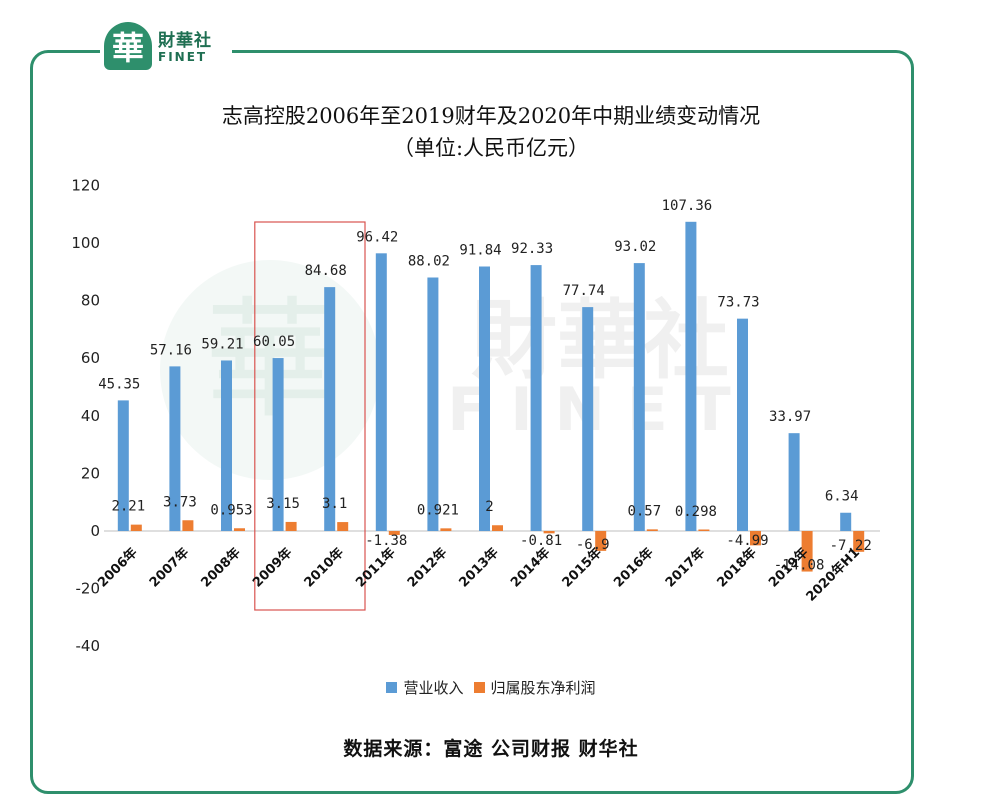 The width and height of the screenshot is (982, 808). I want to click on legend-swatch-profit, so click(479, 687).